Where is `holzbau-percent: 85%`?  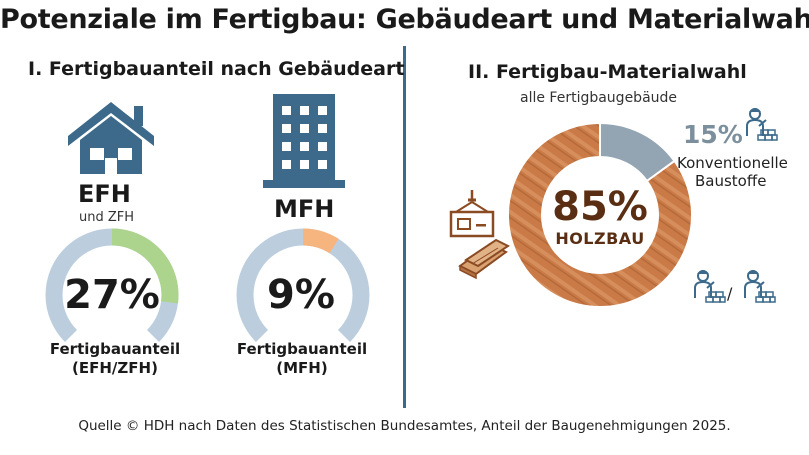
holzbau-percent: 85% is located at coordinates (600, 207).